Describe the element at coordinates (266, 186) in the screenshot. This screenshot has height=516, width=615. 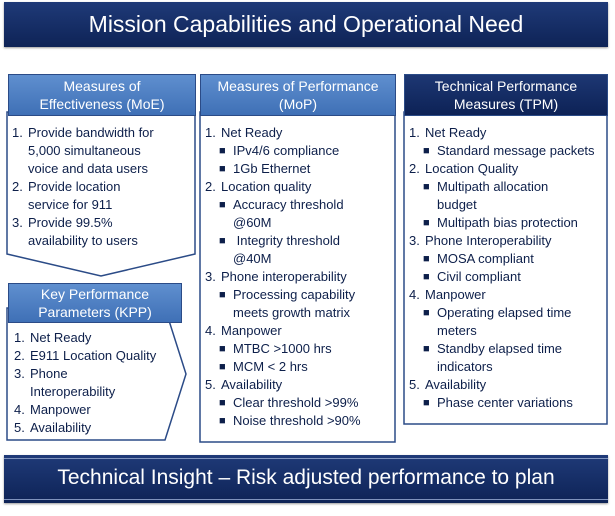
I see `item-label: Location quality` at that location.